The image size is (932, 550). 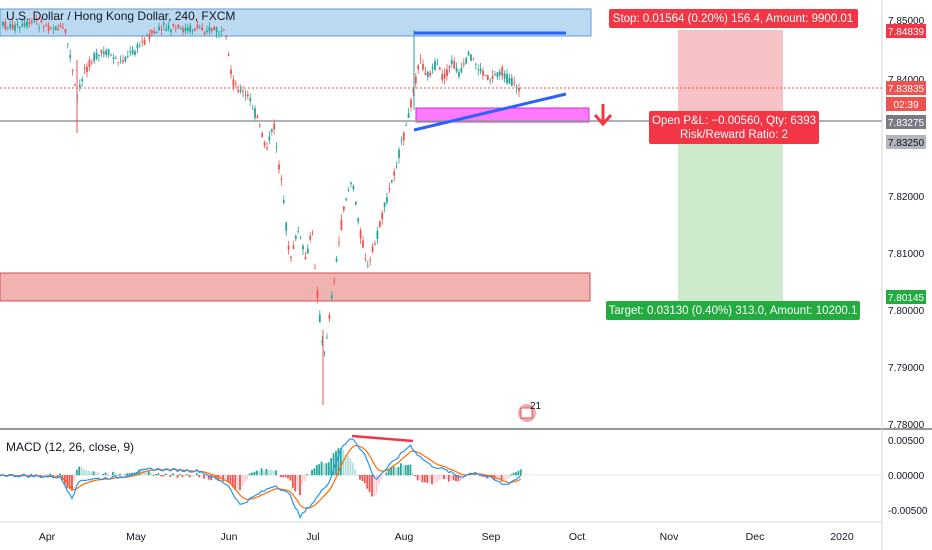 What do you see at coordinates (70, 447) in the screenshot?
I see `macd-title: MACD (12, 26, close, 9)` at bounding box center [70, 447].